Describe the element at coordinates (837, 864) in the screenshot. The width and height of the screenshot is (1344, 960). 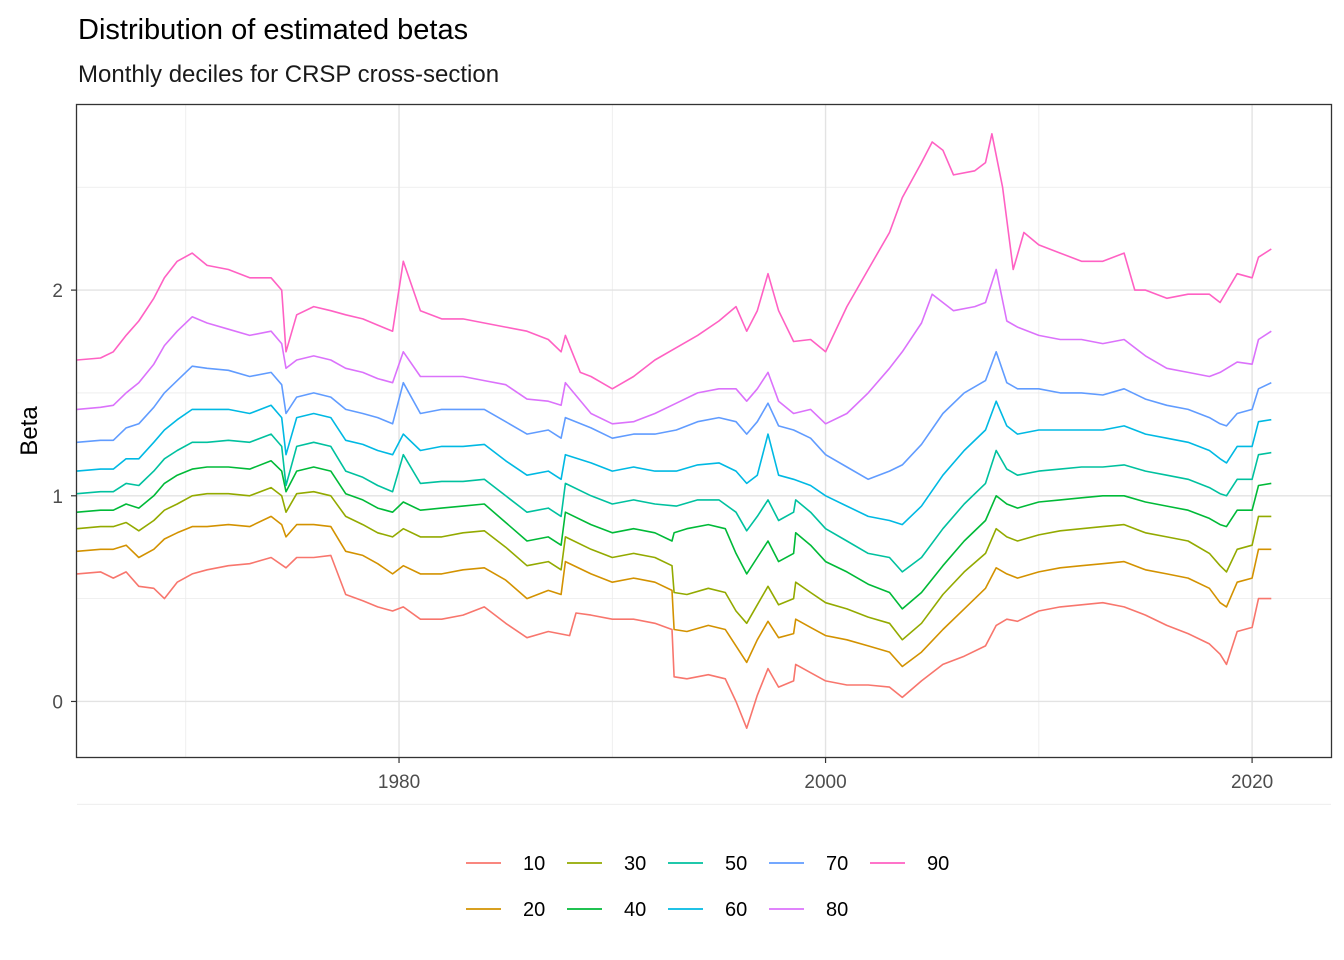
I see `legend-label-70: 70` at that location.